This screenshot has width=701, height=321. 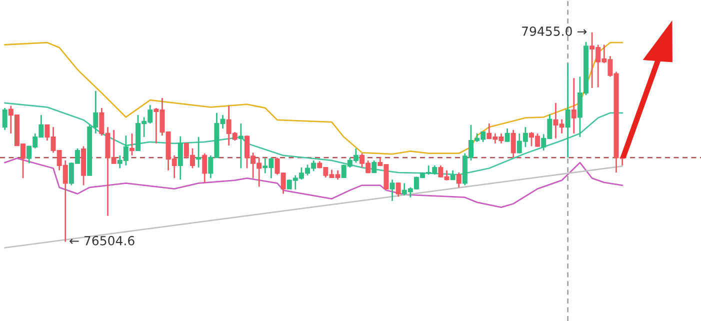 What do you see at coordinates (102, 241) in the screenshot?
I see `annotation: ← 76504.6` at bounding box center [102, 241].